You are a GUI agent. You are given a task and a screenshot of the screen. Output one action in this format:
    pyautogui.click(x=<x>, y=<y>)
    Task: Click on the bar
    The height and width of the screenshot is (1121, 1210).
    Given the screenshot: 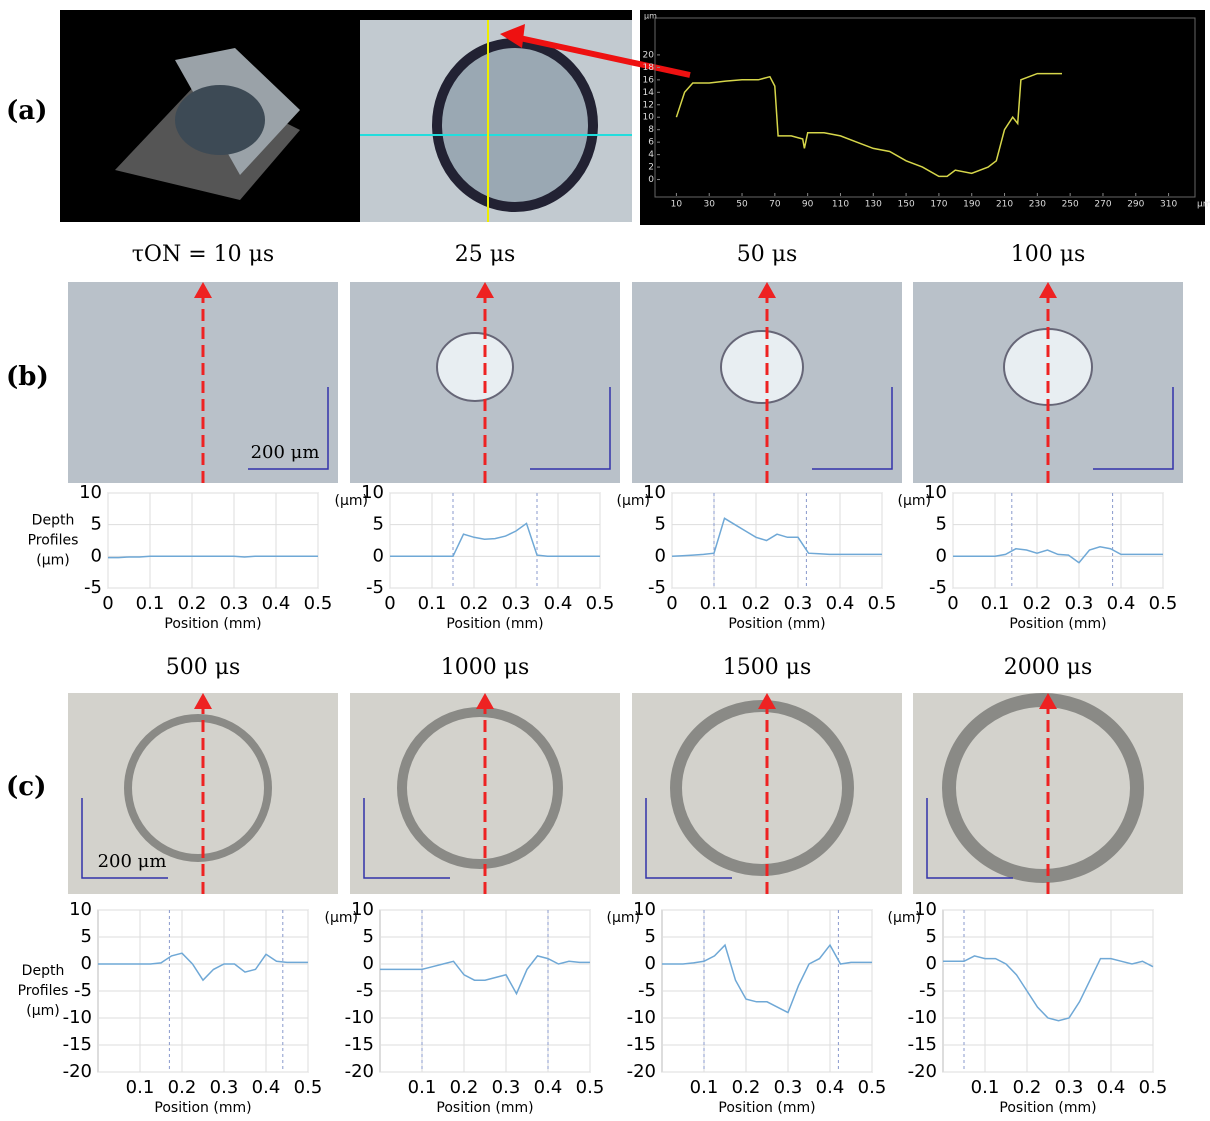 What is the action you would take?
    pyautogui.click(x=496, y=15)
    